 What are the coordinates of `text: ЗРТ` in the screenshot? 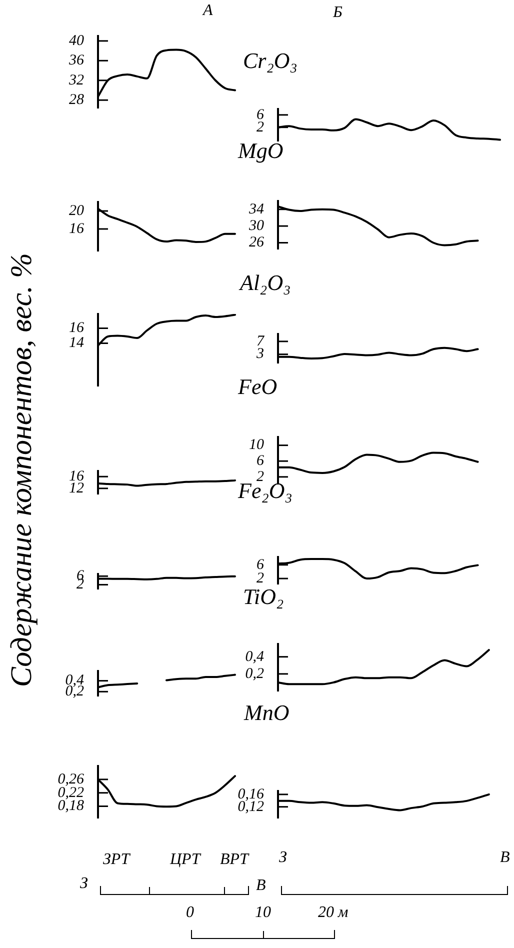 It's located at (116, 859).